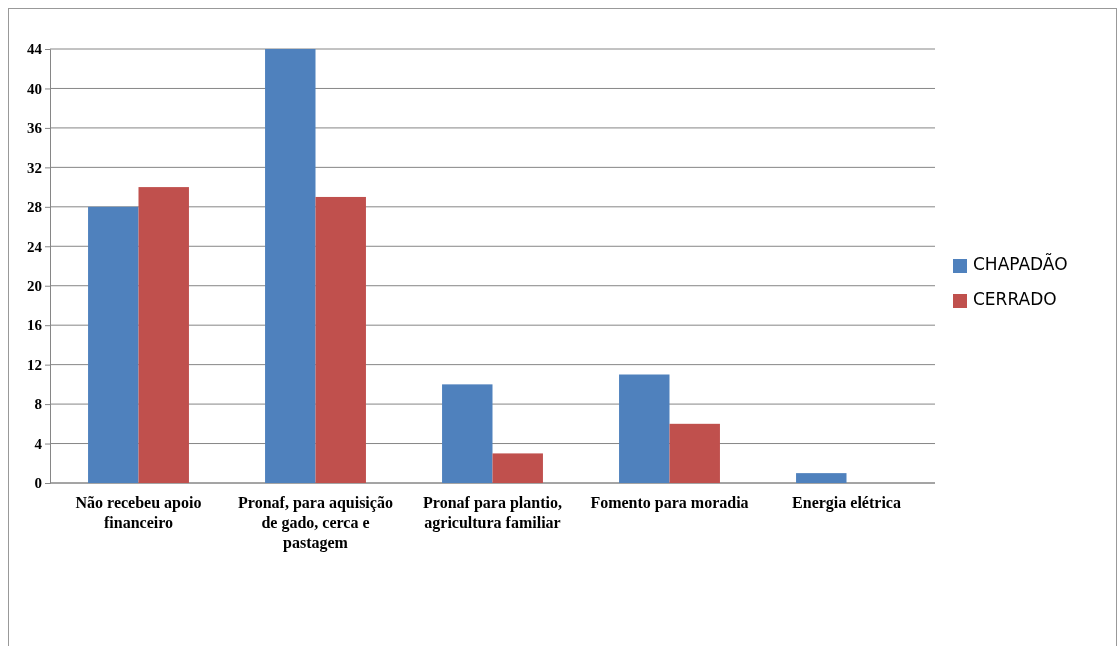 This screenshot has width=1118, height=646. I want to click on y-tick-label: 36, so click(35, 128).